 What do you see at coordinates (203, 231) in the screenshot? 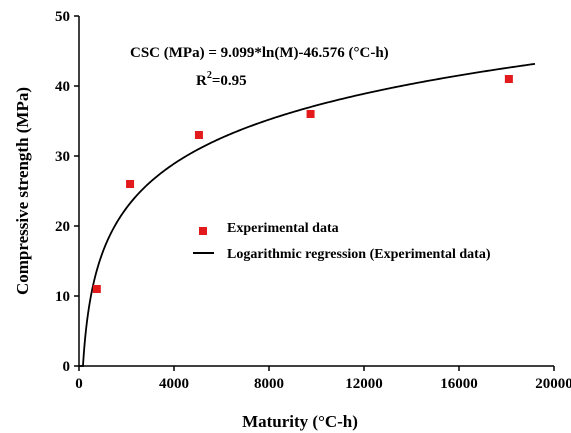
I see `legend-marker-experimental` at bounding box center [203, 231].